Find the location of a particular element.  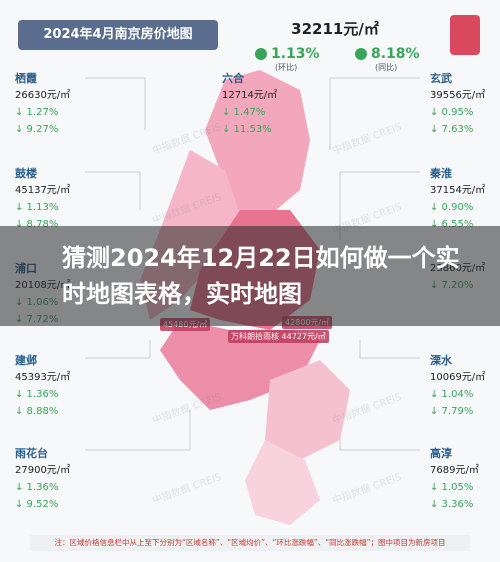

district-name: 鼓楼 is located at coordinates (26, 173).